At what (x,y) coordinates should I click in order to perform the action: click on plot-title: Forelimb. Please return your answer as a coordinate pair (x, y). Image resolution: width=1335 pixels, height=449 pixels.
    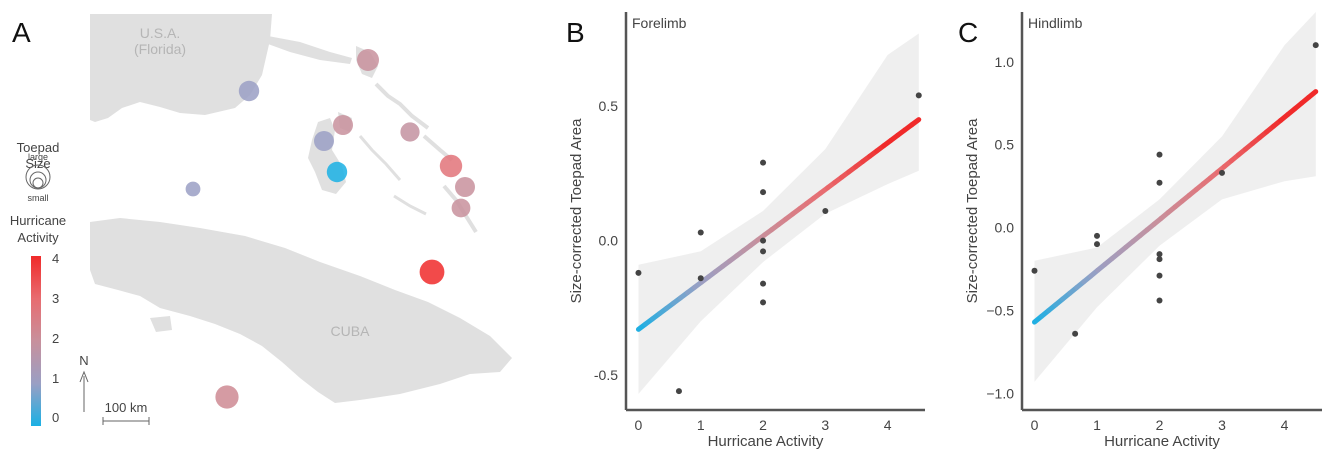
    Looking at the image, I should click on (659, 23).